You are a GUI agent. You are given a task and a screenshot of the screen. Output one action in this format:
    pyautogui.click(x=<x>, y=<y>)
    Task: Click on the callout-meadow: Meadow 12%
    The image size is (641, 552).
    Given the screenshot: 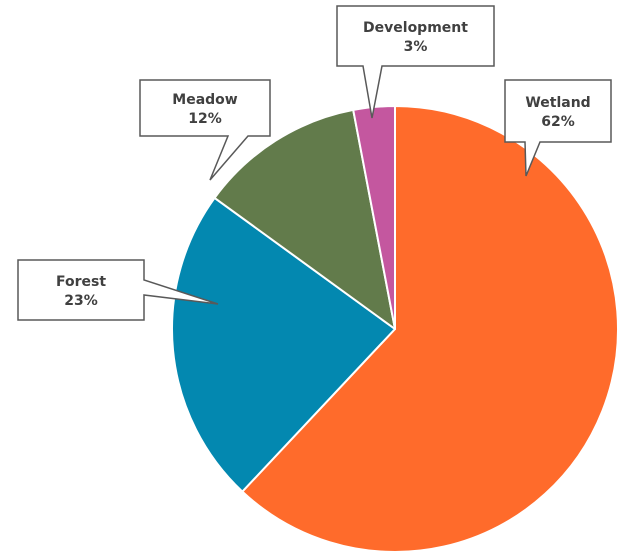 What is the action you would take?
    pyautogui.click(x=205, y=130)
    